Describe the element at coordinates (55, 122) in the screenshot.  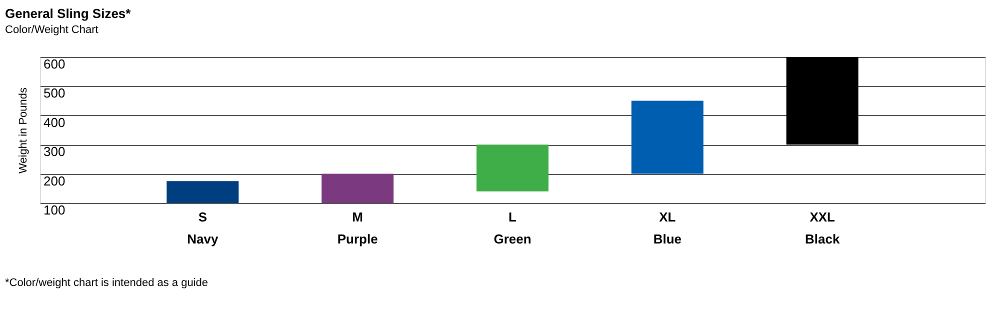
I see `y-tick-label: 400` at that location.